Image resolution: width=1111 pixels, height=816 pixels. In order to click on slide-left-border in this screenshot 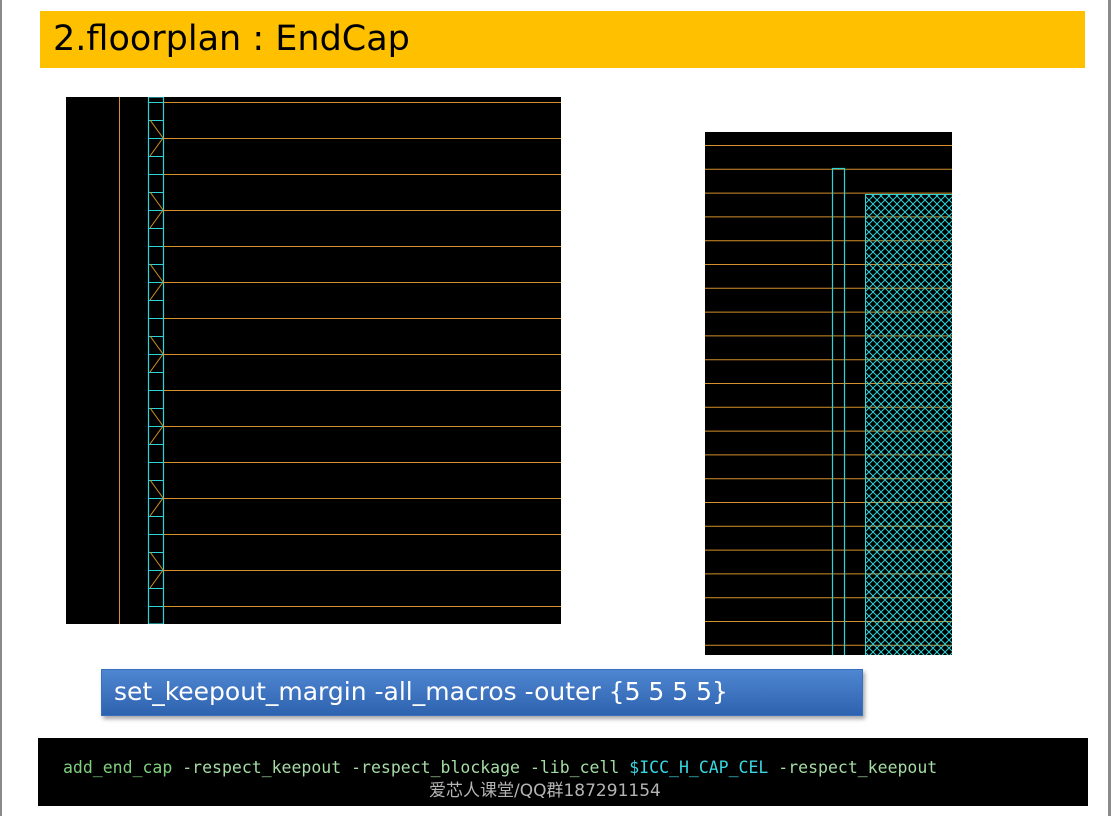, I will do `click(1, 408)`.